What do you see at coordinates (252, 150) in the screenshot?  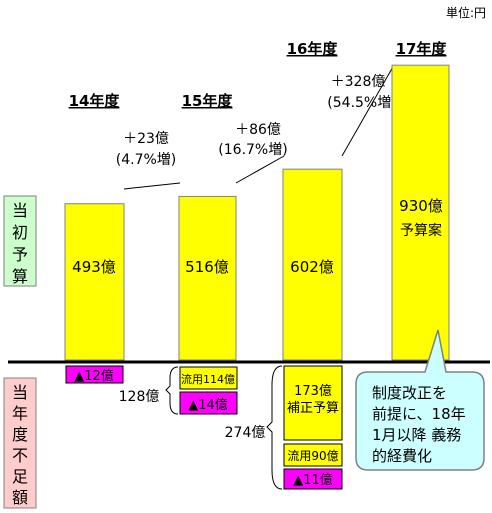 I see `growth-pct-16: (16.7%増)` at bounding box center [252, 150].